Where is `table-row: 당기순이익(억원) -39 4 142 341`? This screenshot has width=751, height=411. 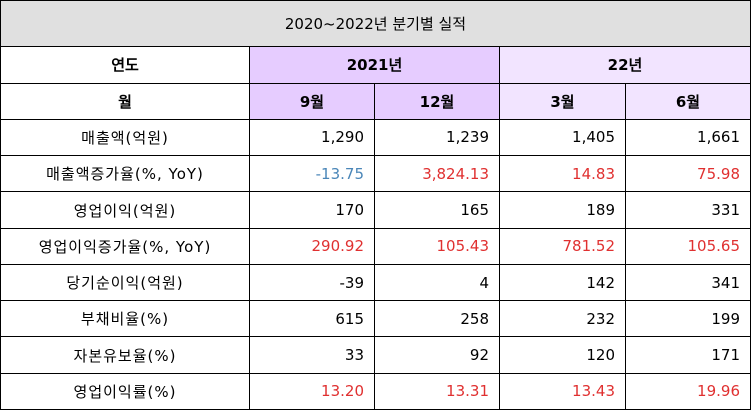 table-row: 당기순이익(억원) -39 4 142 341 is located at coordinates (375, 282).